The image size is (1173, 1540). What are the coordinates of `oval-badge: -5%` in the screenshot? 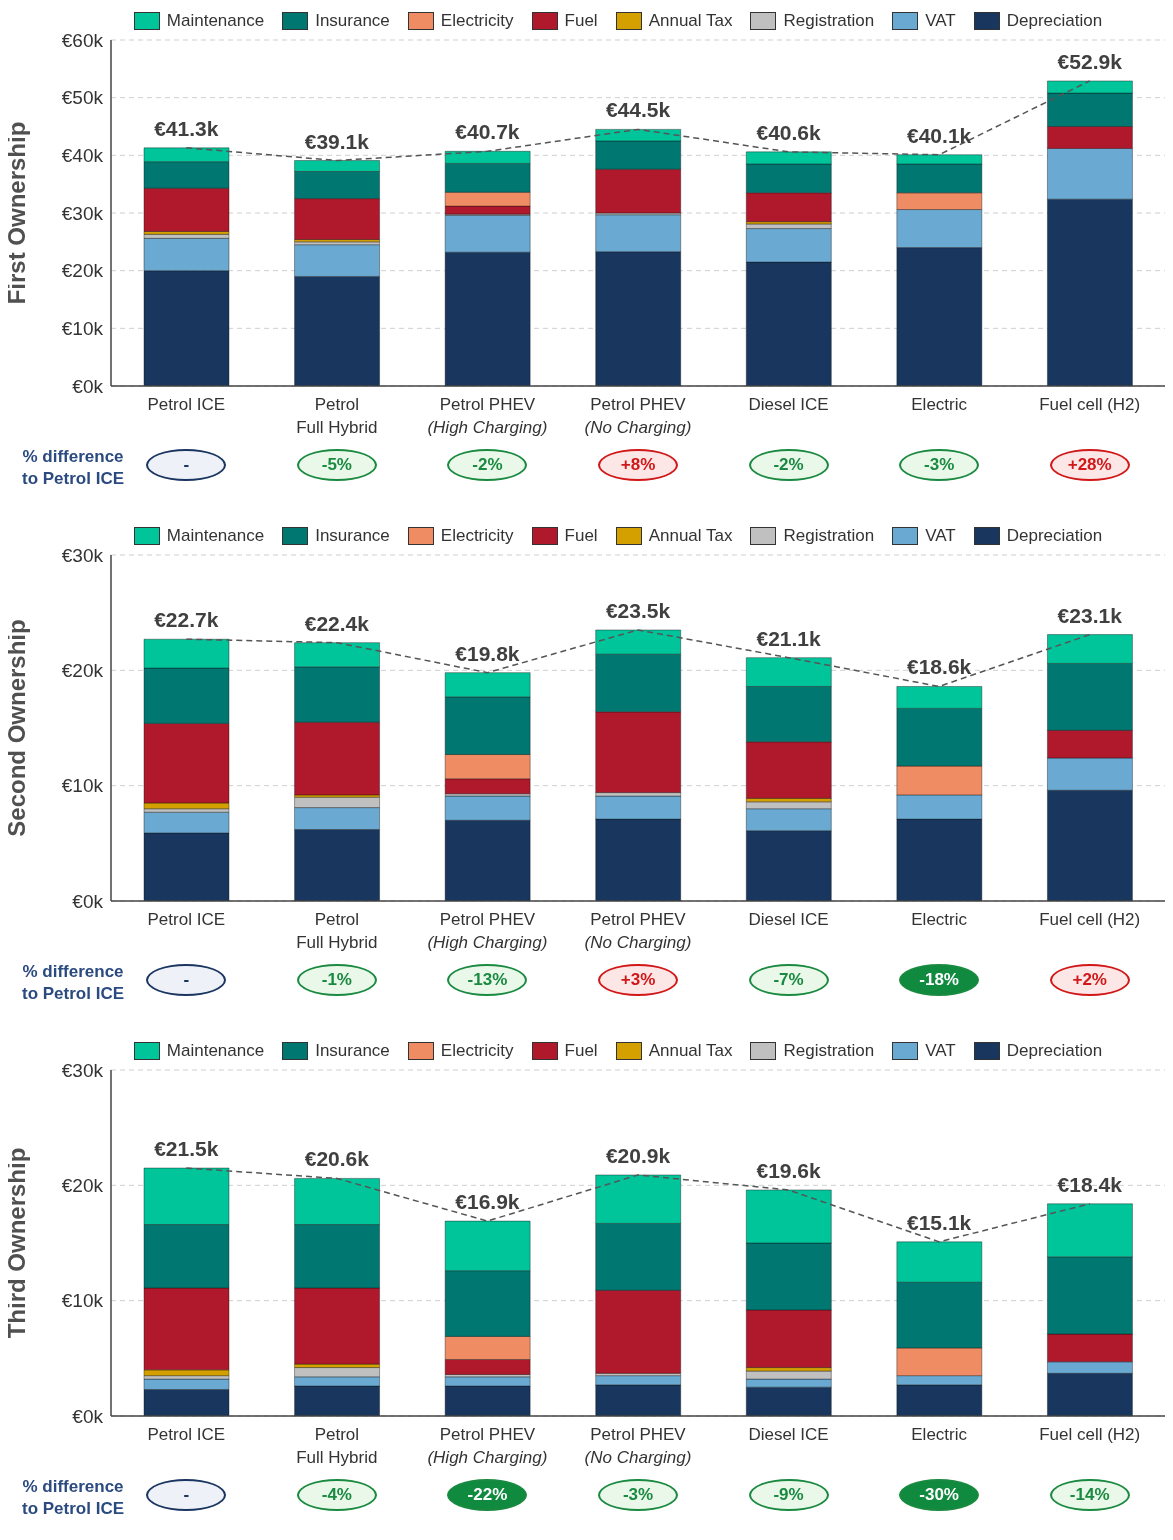 It's located at (336, 465).